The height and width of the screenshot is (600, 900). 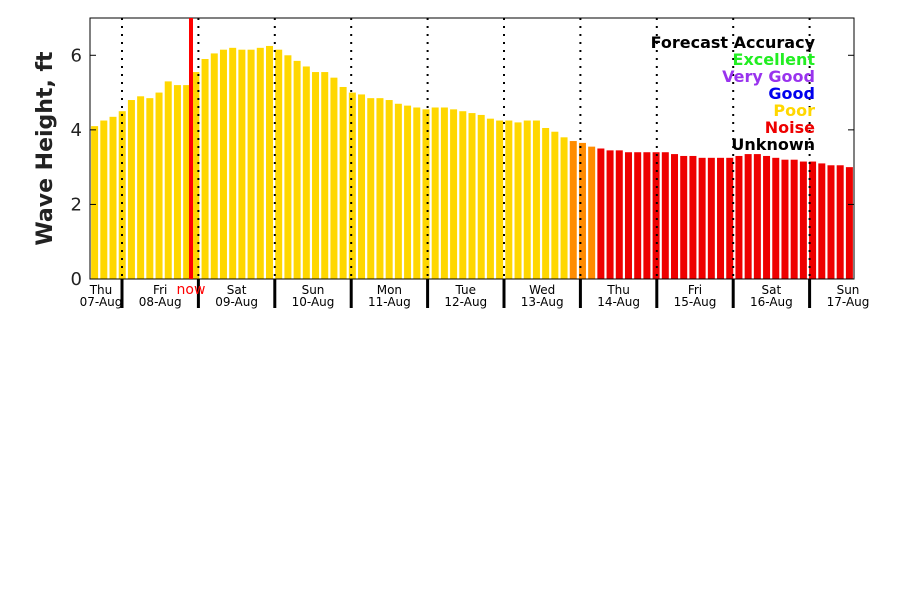 What do you see at coordinates (618, 302) in the screenshot?
I see `day-date-label: 14-Aug` at bounding box center [618, 302].